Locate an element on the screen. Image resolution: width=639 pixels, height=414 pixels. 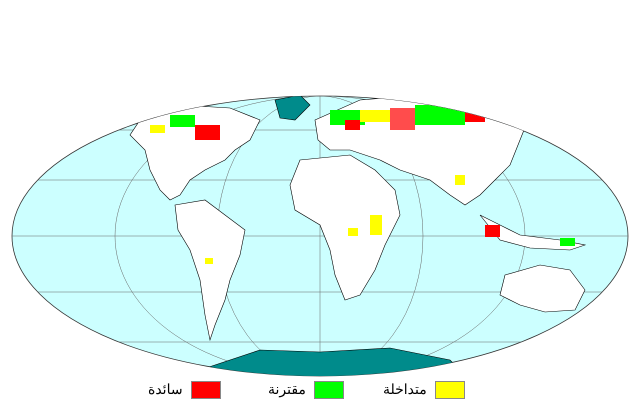
africa is located at coordinates (345, 227).